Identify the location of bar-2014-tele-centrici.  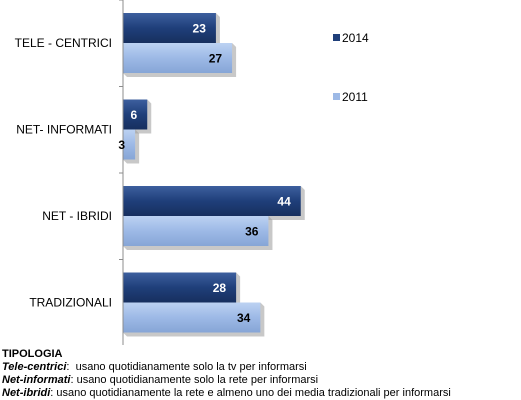
(171, 30).